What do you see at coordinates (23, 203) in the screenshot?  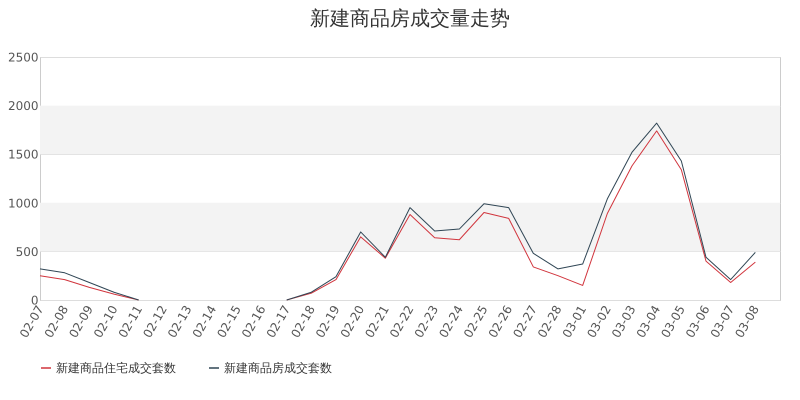 I see `y-tick-label: 1000` at bounding box center [23, 203].